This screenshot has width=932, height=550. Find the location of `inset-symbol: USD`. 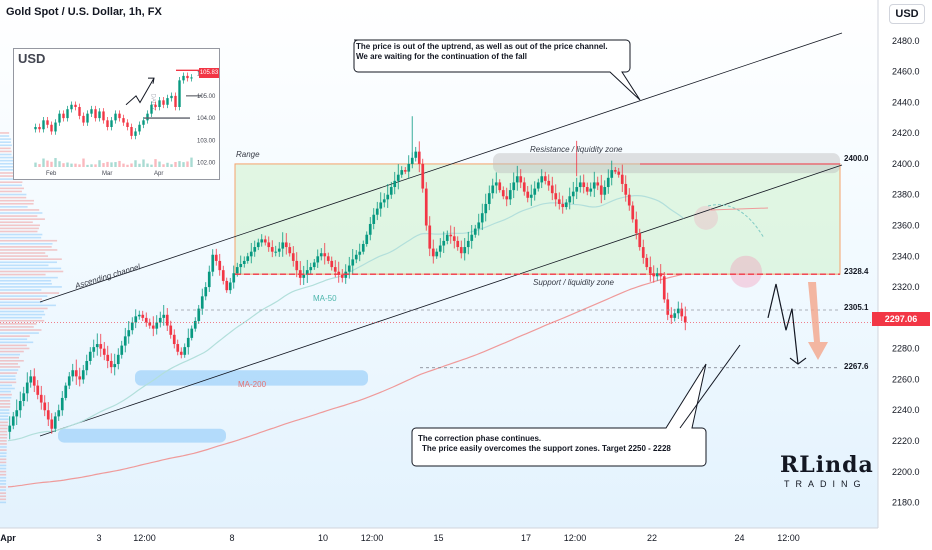

inset-symbol: USD is located at coordinates (32, 58).